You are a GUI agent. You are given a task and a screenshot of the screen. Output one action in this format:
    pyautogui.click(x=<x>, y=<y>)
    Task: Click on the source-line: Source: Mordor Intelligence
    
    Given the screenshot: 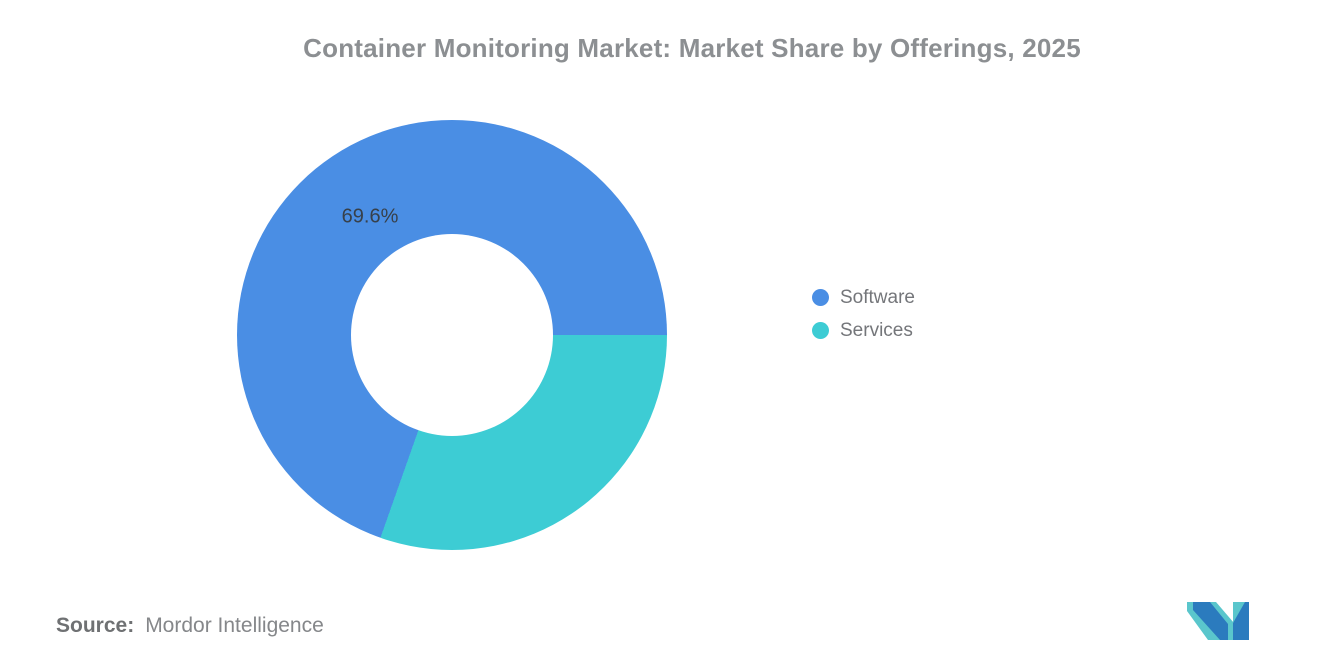 What is the action you would take?
    pyautogui.click(x=190, y=626)
    